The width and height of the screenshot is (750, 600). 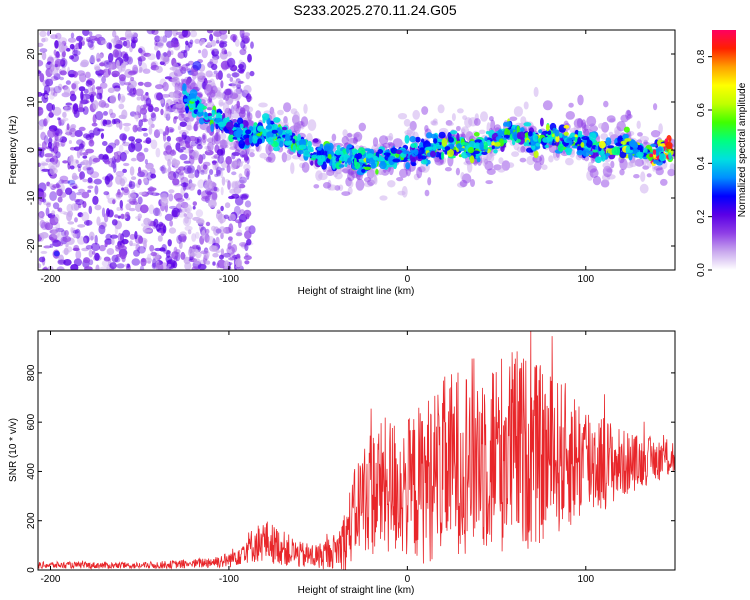 What do you see at coordinates (50, 579) in the screenshot?
I see `x-tick-label: -200` at bounding box center [50, 579].